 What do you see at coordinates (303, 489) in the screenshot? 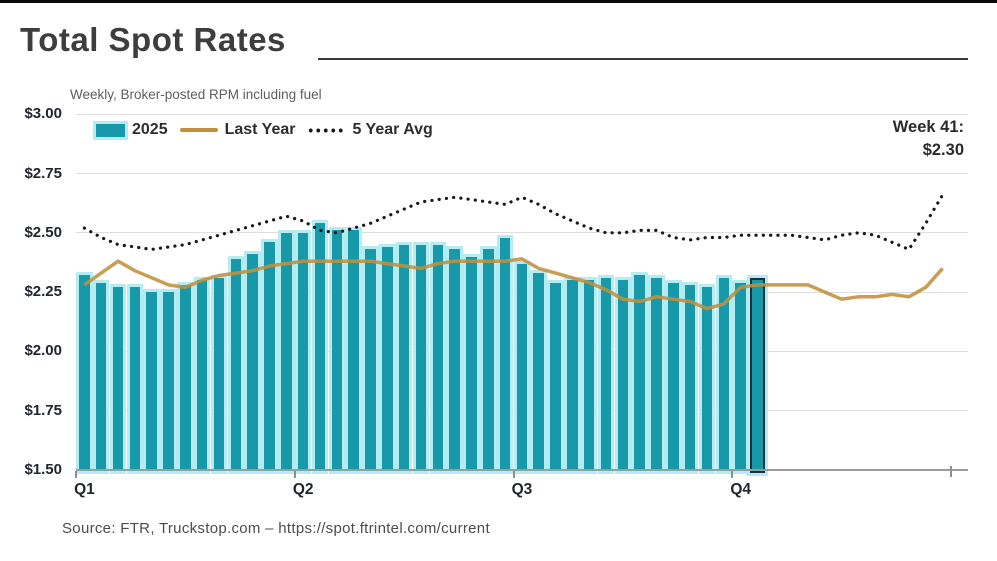
I see `x-axis-label-q2: Q2` at bounding box center [303, 489].